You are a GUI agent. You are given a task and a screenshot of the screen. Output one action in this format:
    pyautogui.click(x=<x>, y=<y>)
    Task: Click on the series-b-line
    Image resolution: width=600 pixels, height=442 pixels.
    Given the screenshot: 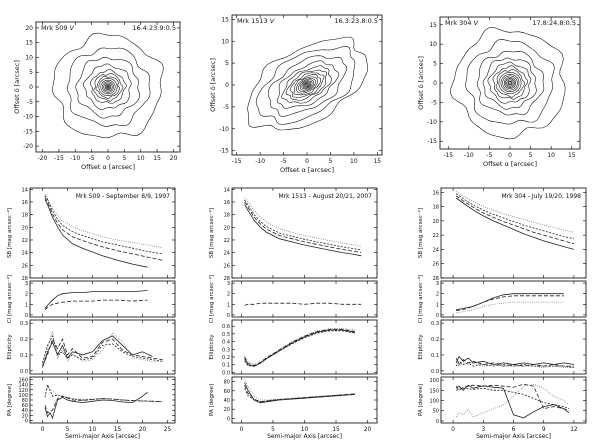 What is the action you would take?
    pyautogui.click(x=515, y=223)
    